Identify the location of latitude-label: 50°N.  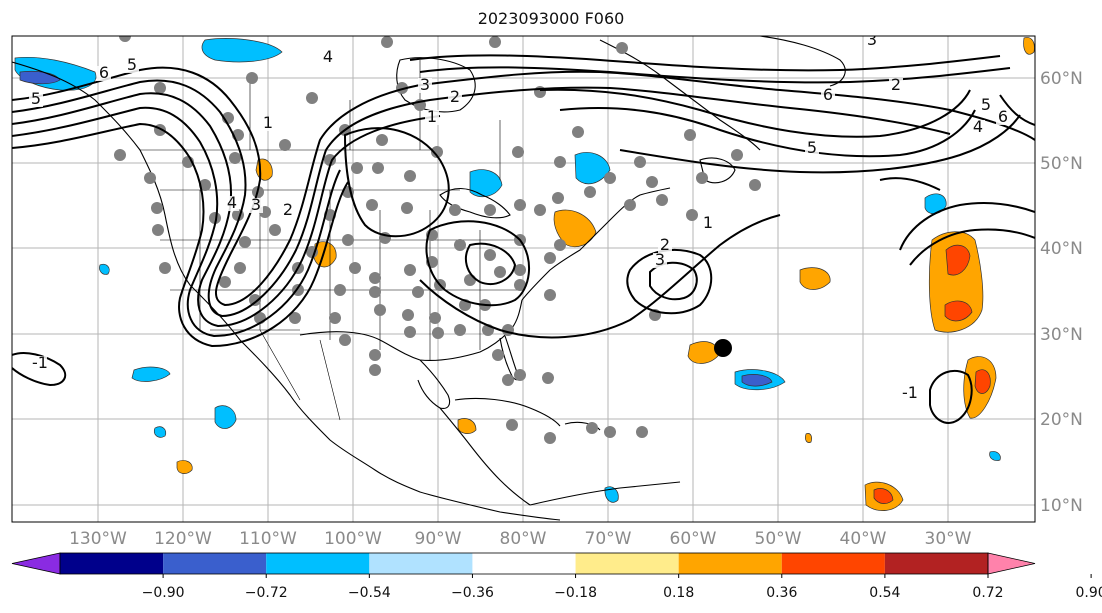
(1061, 164).